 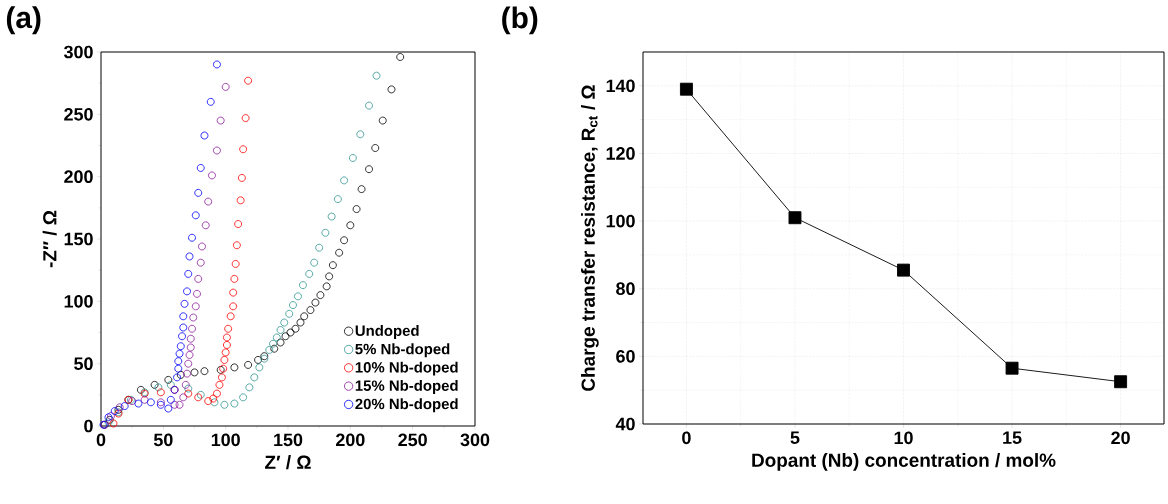 What do you see at coordinates (590, 238) in the screenshot?
I see `y-axis-title: Charge transfer resistance, R$_{ct}$ / Ω` at bounding box center [590, 238].